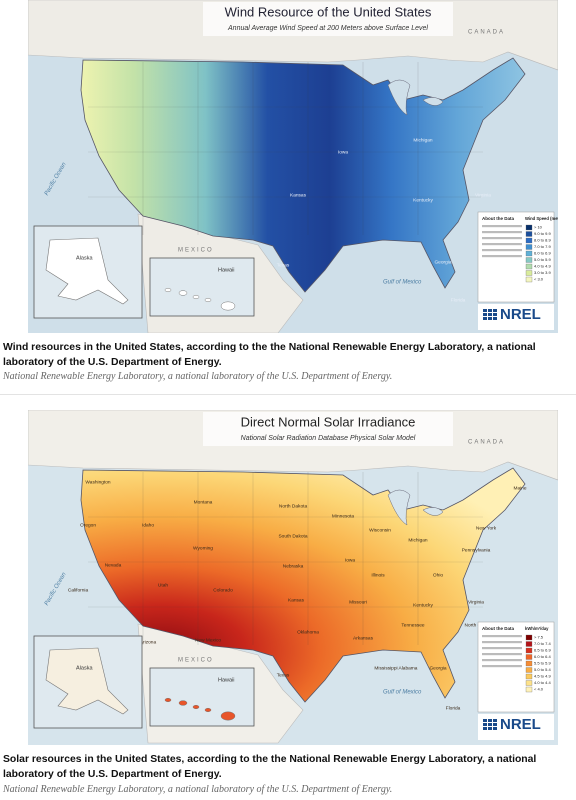  Describe the element at coordinates (539, 279) in the screenshot. I see `legend-label: < 3.0` at that location.